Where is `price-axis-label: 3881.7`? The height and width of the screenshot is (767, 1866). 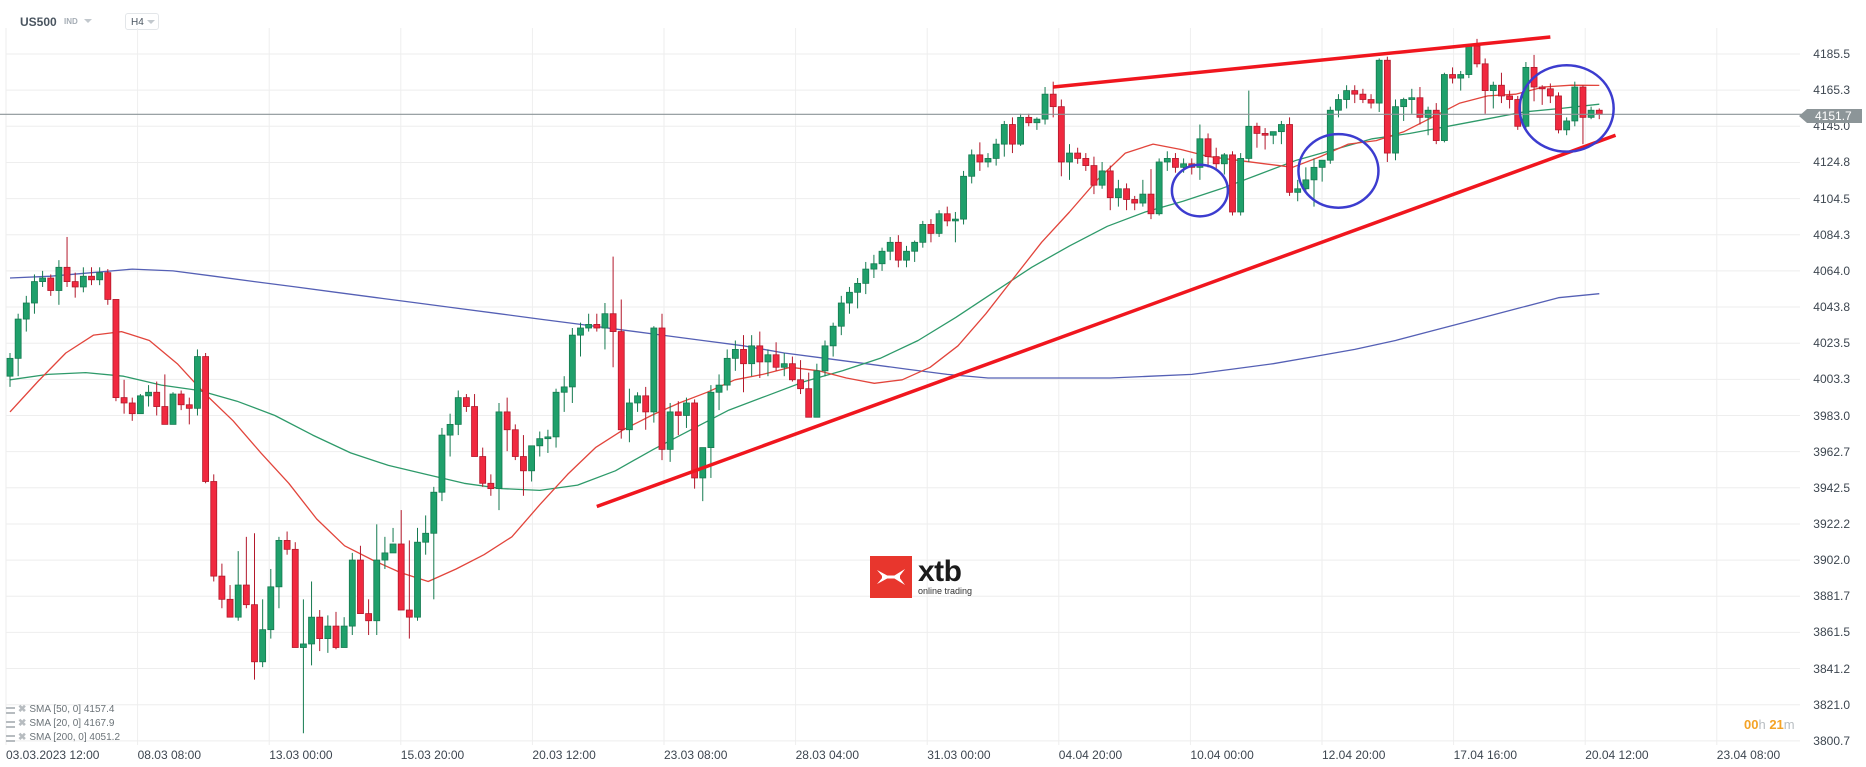 price-axis-label: 3881.7 is located at coordinates (1831, 596).